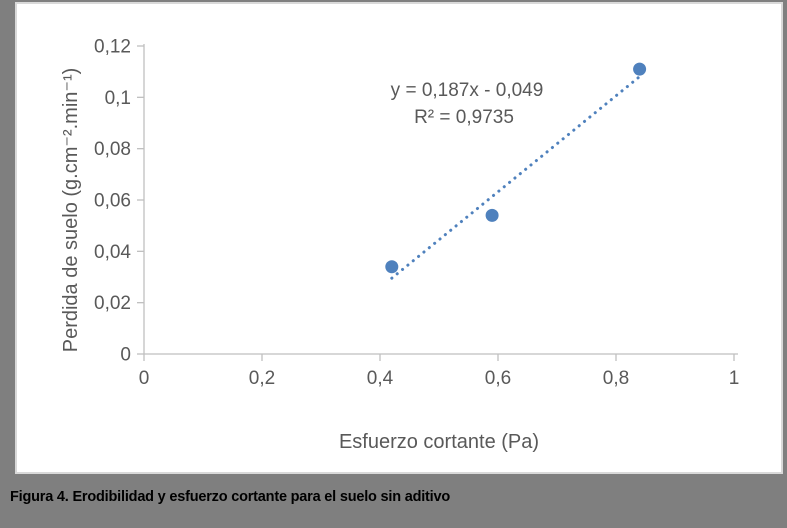  What do you see at coordinates (112, 303) in the screenshot?
I see `y-tick-label: 0,02` at bounding box center [112, 303].